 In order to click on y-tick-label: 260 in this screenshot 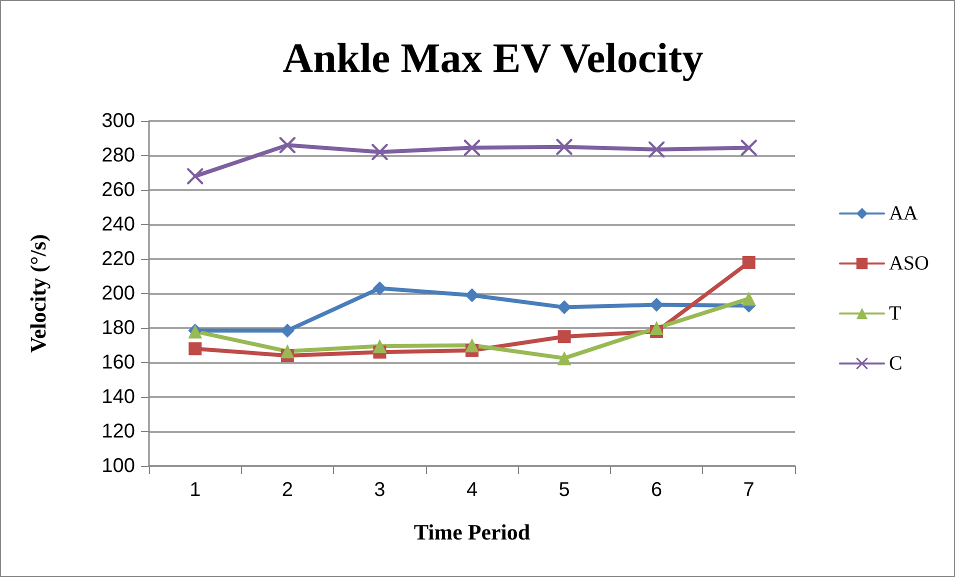, I will do `click(118, 190)`.